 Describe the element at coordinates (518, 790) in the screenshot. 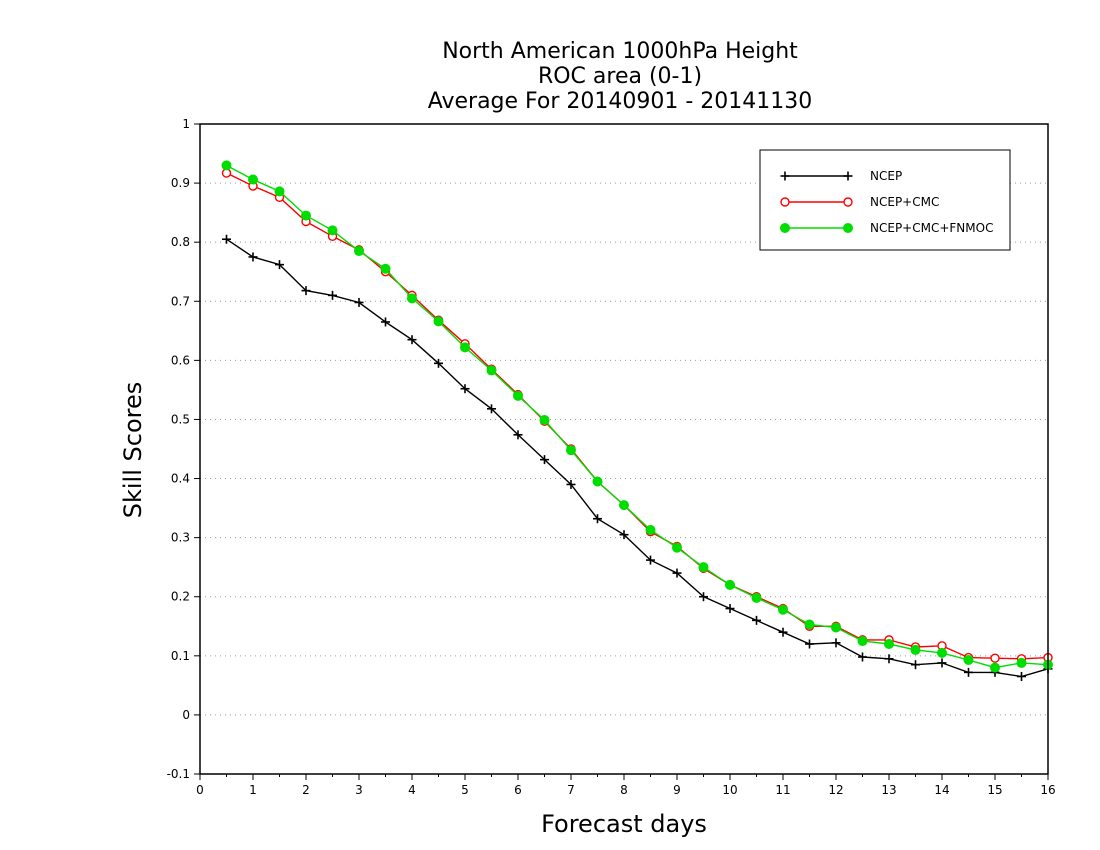

I see `x-tick-label: 6` at that location.